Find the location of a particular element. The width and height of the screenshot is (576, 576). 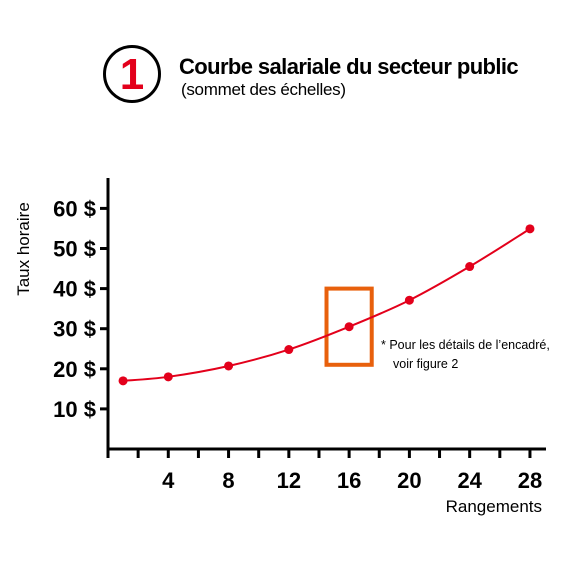

x-tick-label: 8 is located at coordinates (228, 480).